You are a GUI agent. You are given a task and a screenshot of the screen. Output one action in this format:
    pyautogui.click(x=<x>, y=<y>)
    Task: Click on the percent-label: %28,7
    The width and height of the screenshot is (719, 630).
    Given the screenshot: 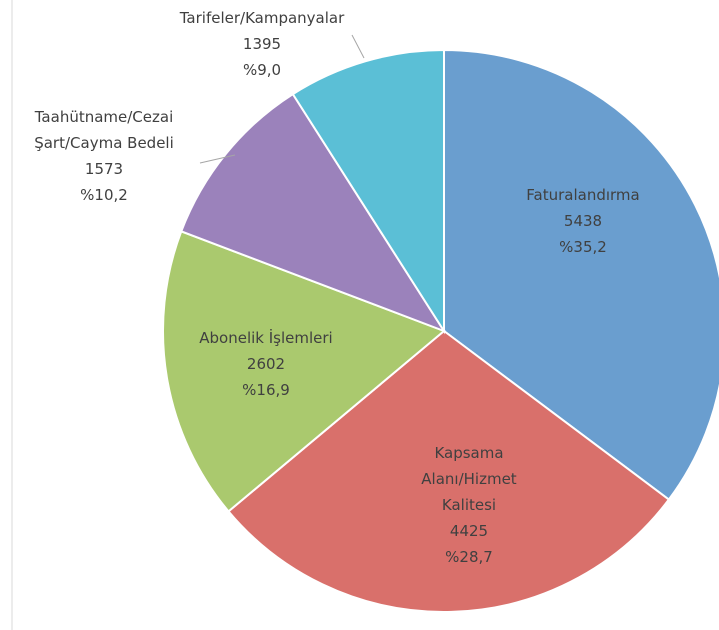 What is the action you would take?
    pyautogui.click(x=469, y=557)
    